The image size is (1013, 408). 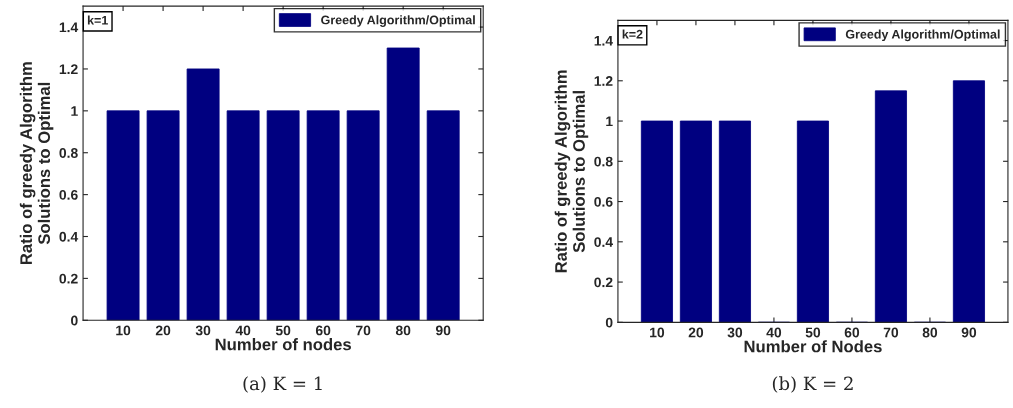 What do you see at coordinates (282, 384) in the screenshot?
I see `text: (a) K = 1` at bounding box center [282, 384].